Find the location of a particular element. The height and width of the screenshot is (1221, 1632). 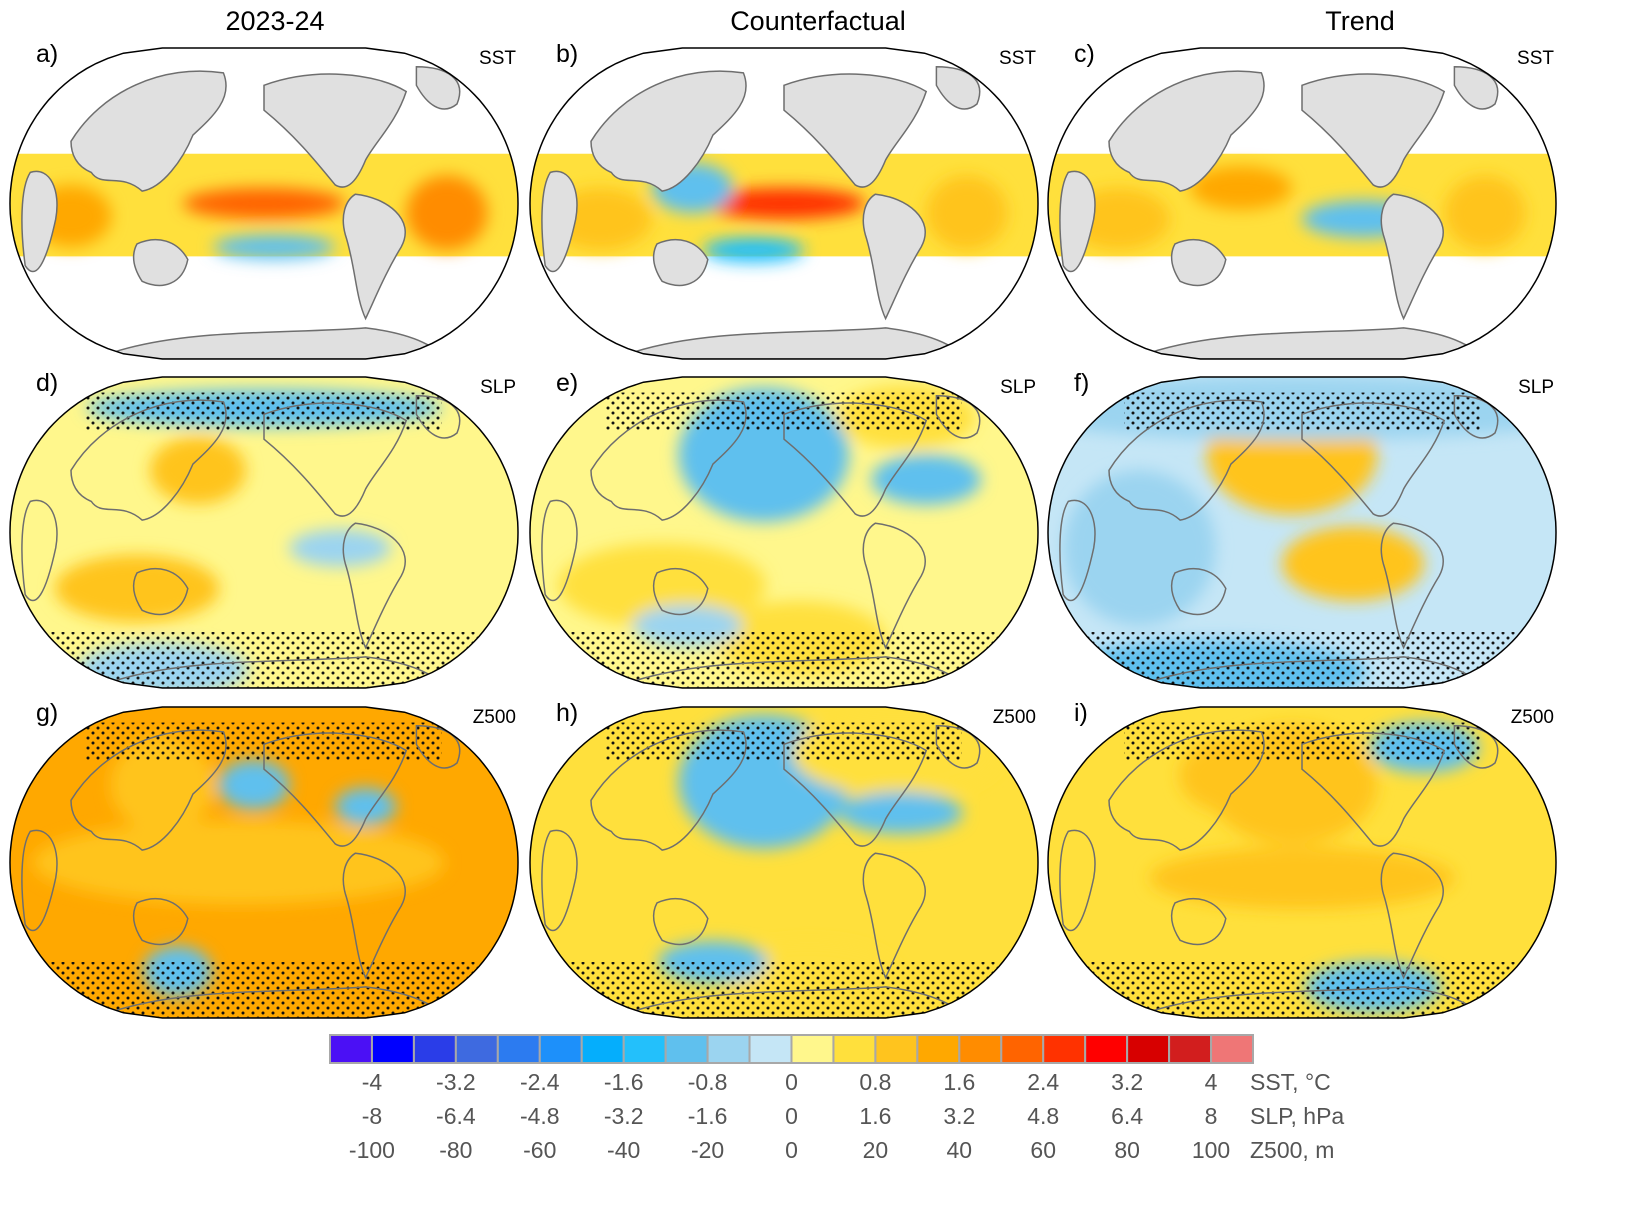

colorbar-unit-label: Z500, m is located at coordinates (1292, 1150).